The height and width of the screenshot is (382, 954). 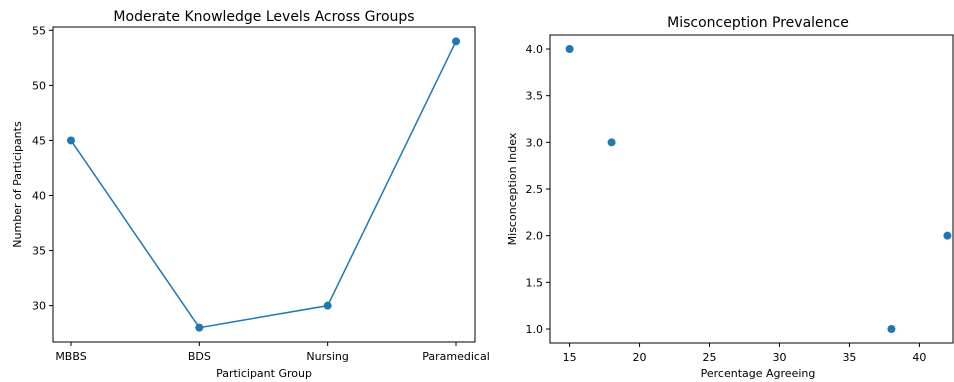 What do you see at coordinates (17, 184) in the screenshot?
I see `y-axis-label: Number of Participants` at bounding box center [17, 184].